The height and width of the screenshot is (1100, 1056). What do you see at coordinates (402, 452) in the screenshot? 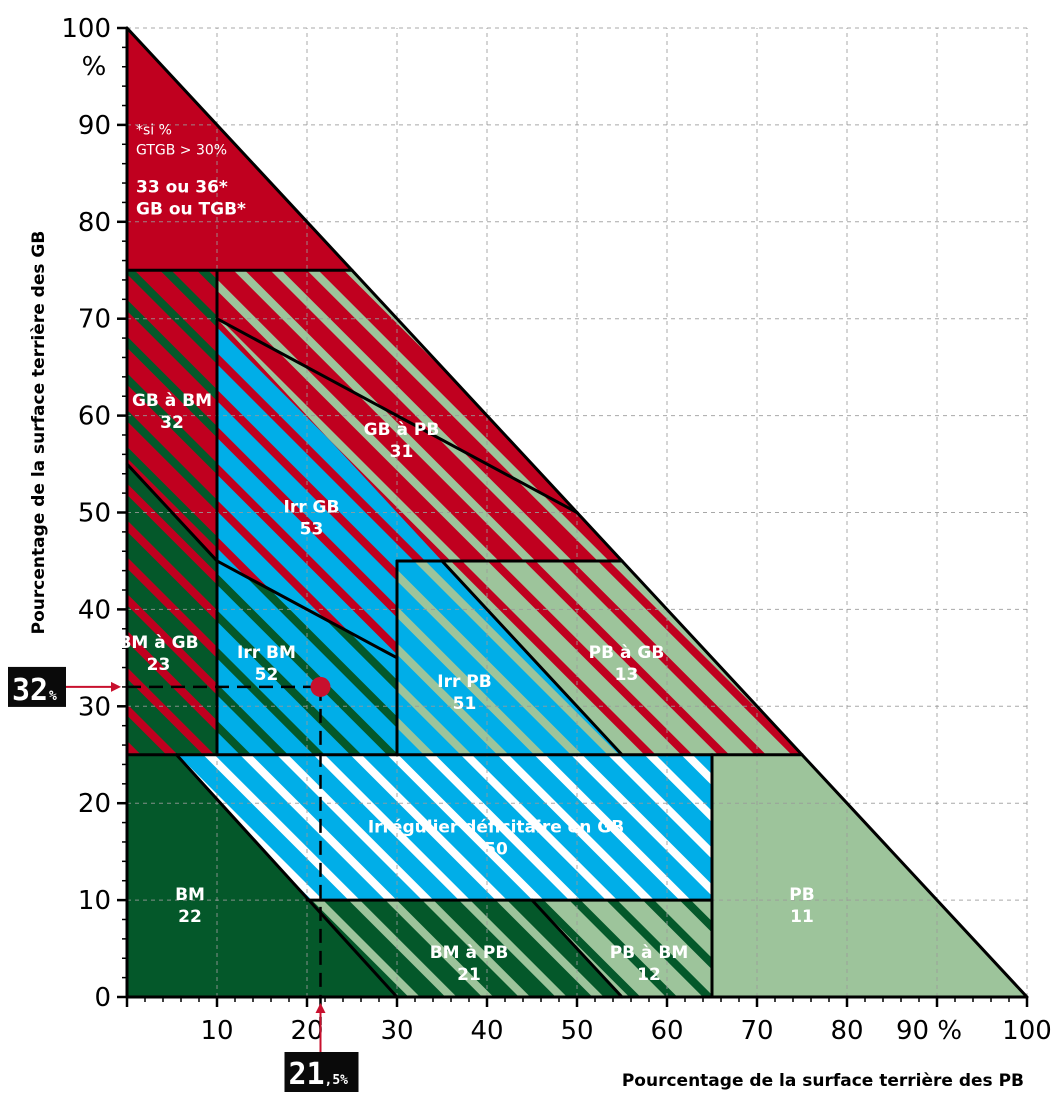
I see `zone-label-31: 31` at bounding box center [402, 452].